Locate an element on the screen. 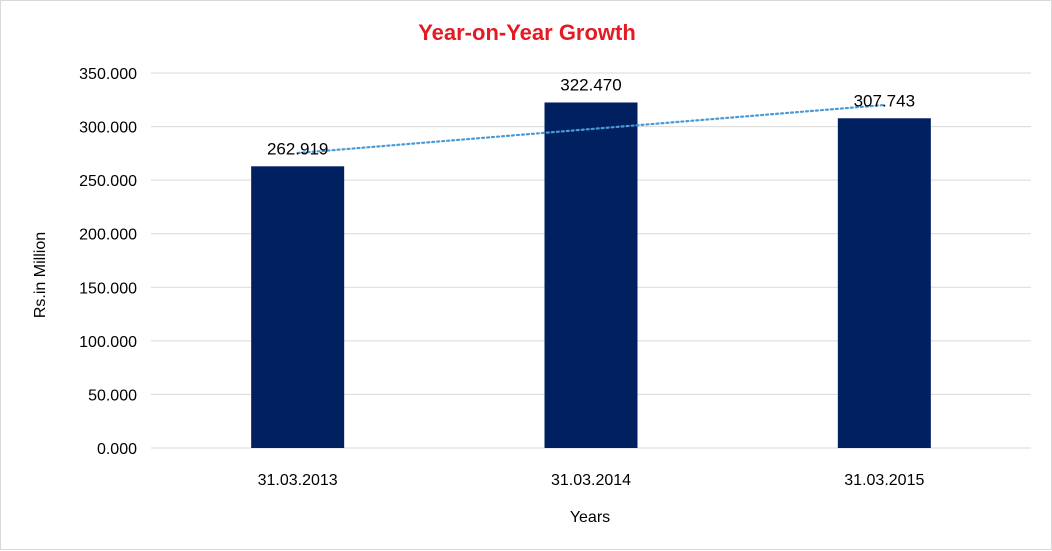 The width and height of the screenshot is (1052, 551). chart-title: Year-on-Year Growth is located at coordinates (527, 32).